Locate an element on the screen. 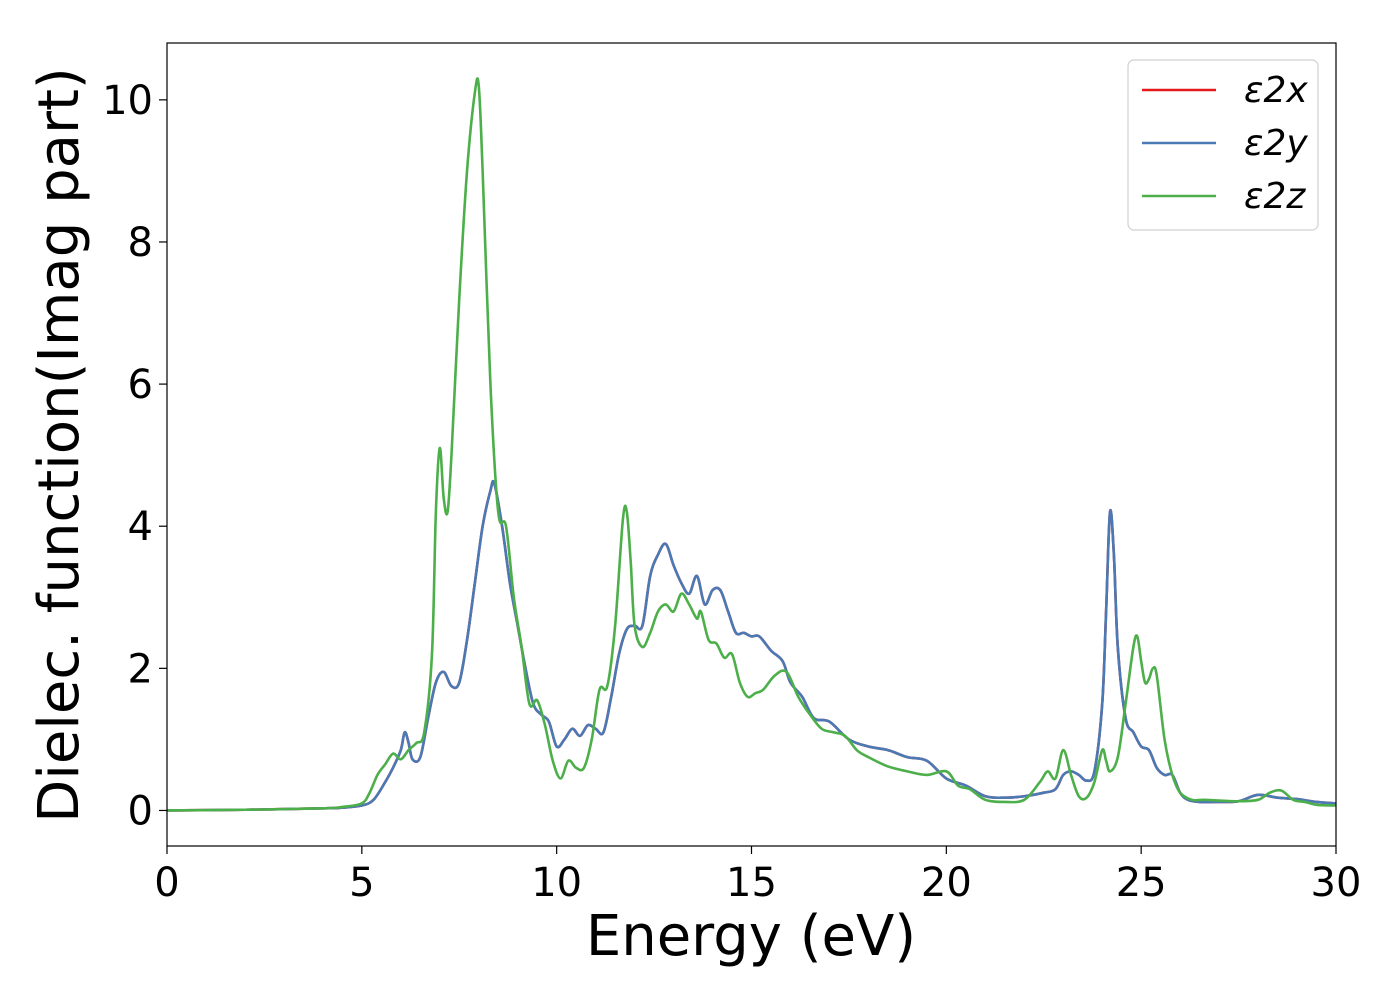 This screenshot has width=1400, height=1000. legend-label-2: ε2y is located at coordinates (1276, 143).